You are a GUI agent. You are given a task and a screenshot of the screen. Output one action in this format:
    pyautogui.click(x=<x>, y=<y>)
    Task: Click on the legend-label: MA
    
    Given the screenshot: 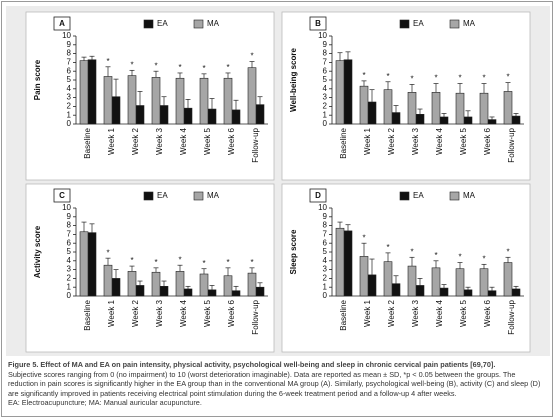 What is the action you would take?
    pyautogui.click(x=469, y=23)
    